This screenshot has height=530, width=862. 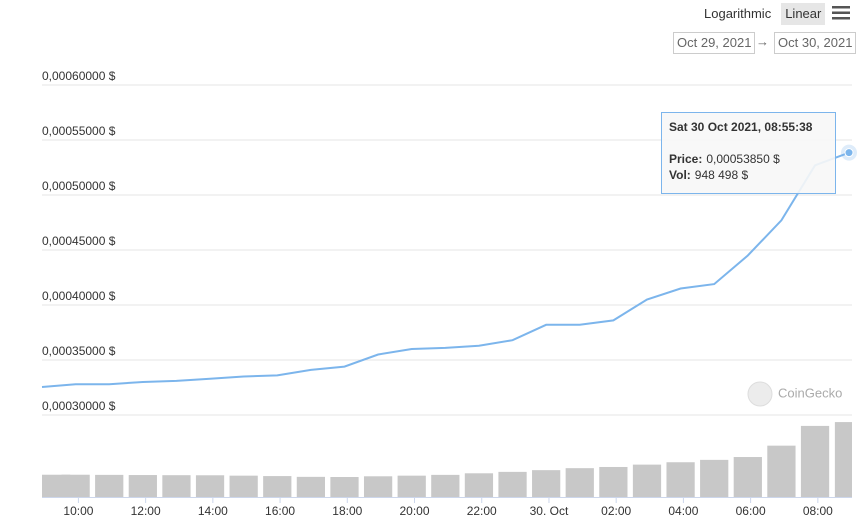 I want to click on tooltip-row: Price: 0,00053850 $, so click(x=724, y=159).